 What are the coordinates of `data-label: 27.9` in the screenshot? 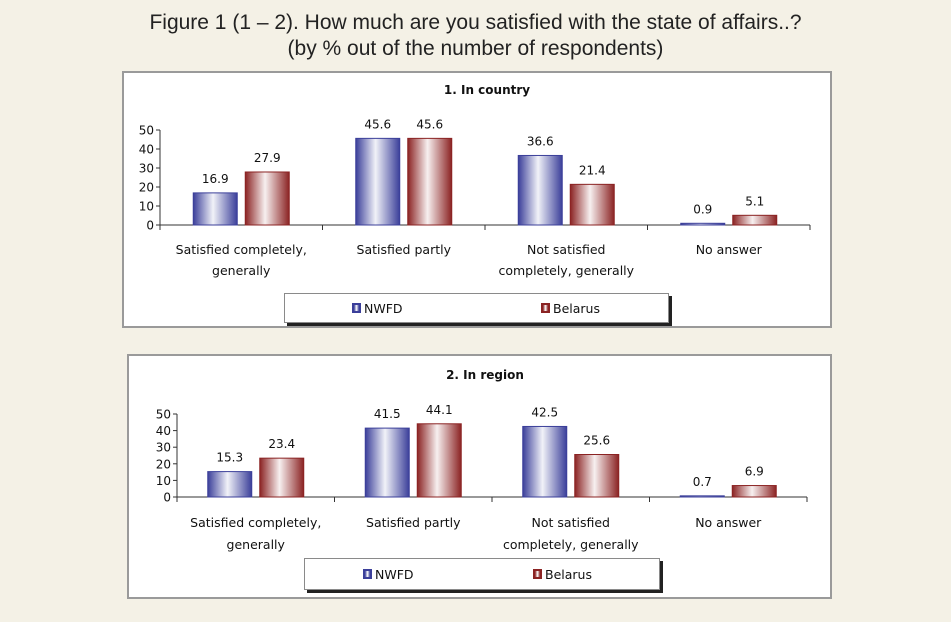 It's located at (267, 158).